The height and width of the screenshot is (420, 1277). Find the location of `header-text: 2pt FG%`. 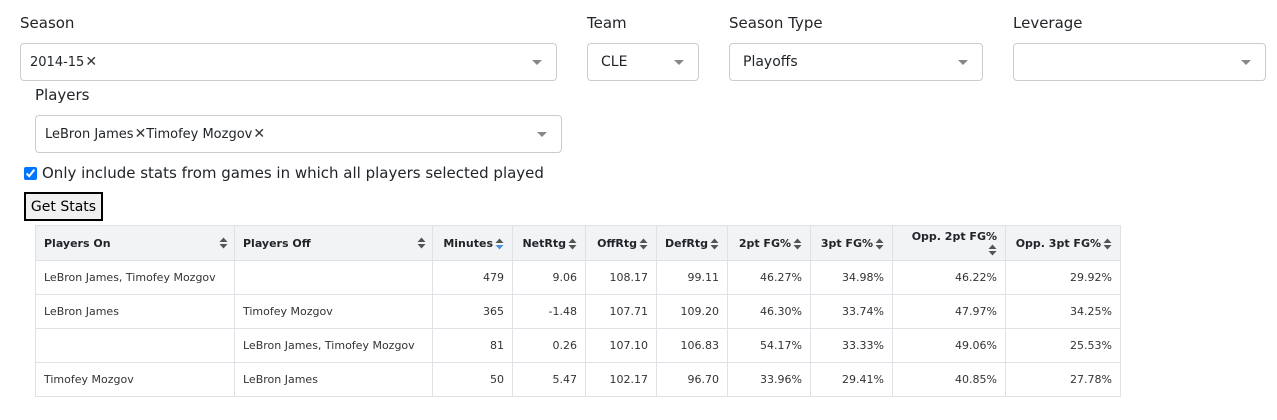

header-text: 2pt FG% is located at coordinates (764, 243).